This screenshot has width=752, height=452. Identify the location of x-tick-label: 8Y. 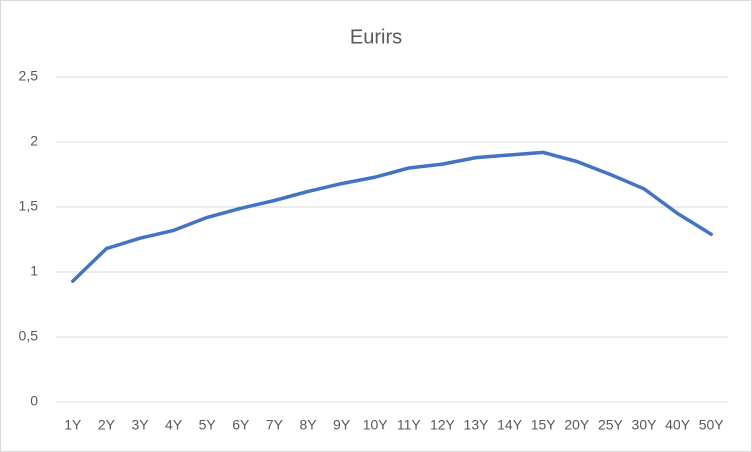
(308, 425).